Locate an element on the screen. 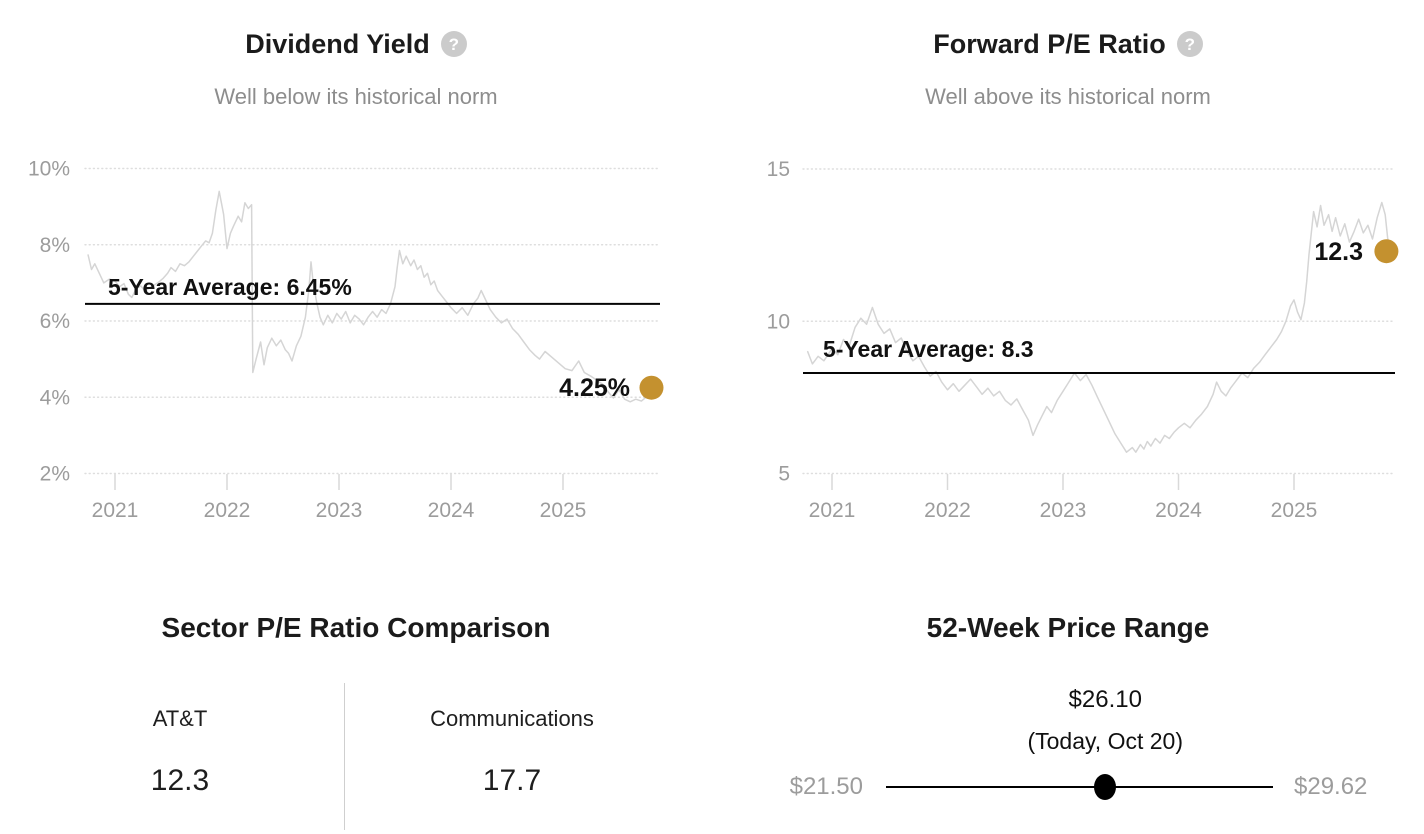 The image size is (1424, 834). range-min-label: $21.50 is located at coordinates (826, 786).